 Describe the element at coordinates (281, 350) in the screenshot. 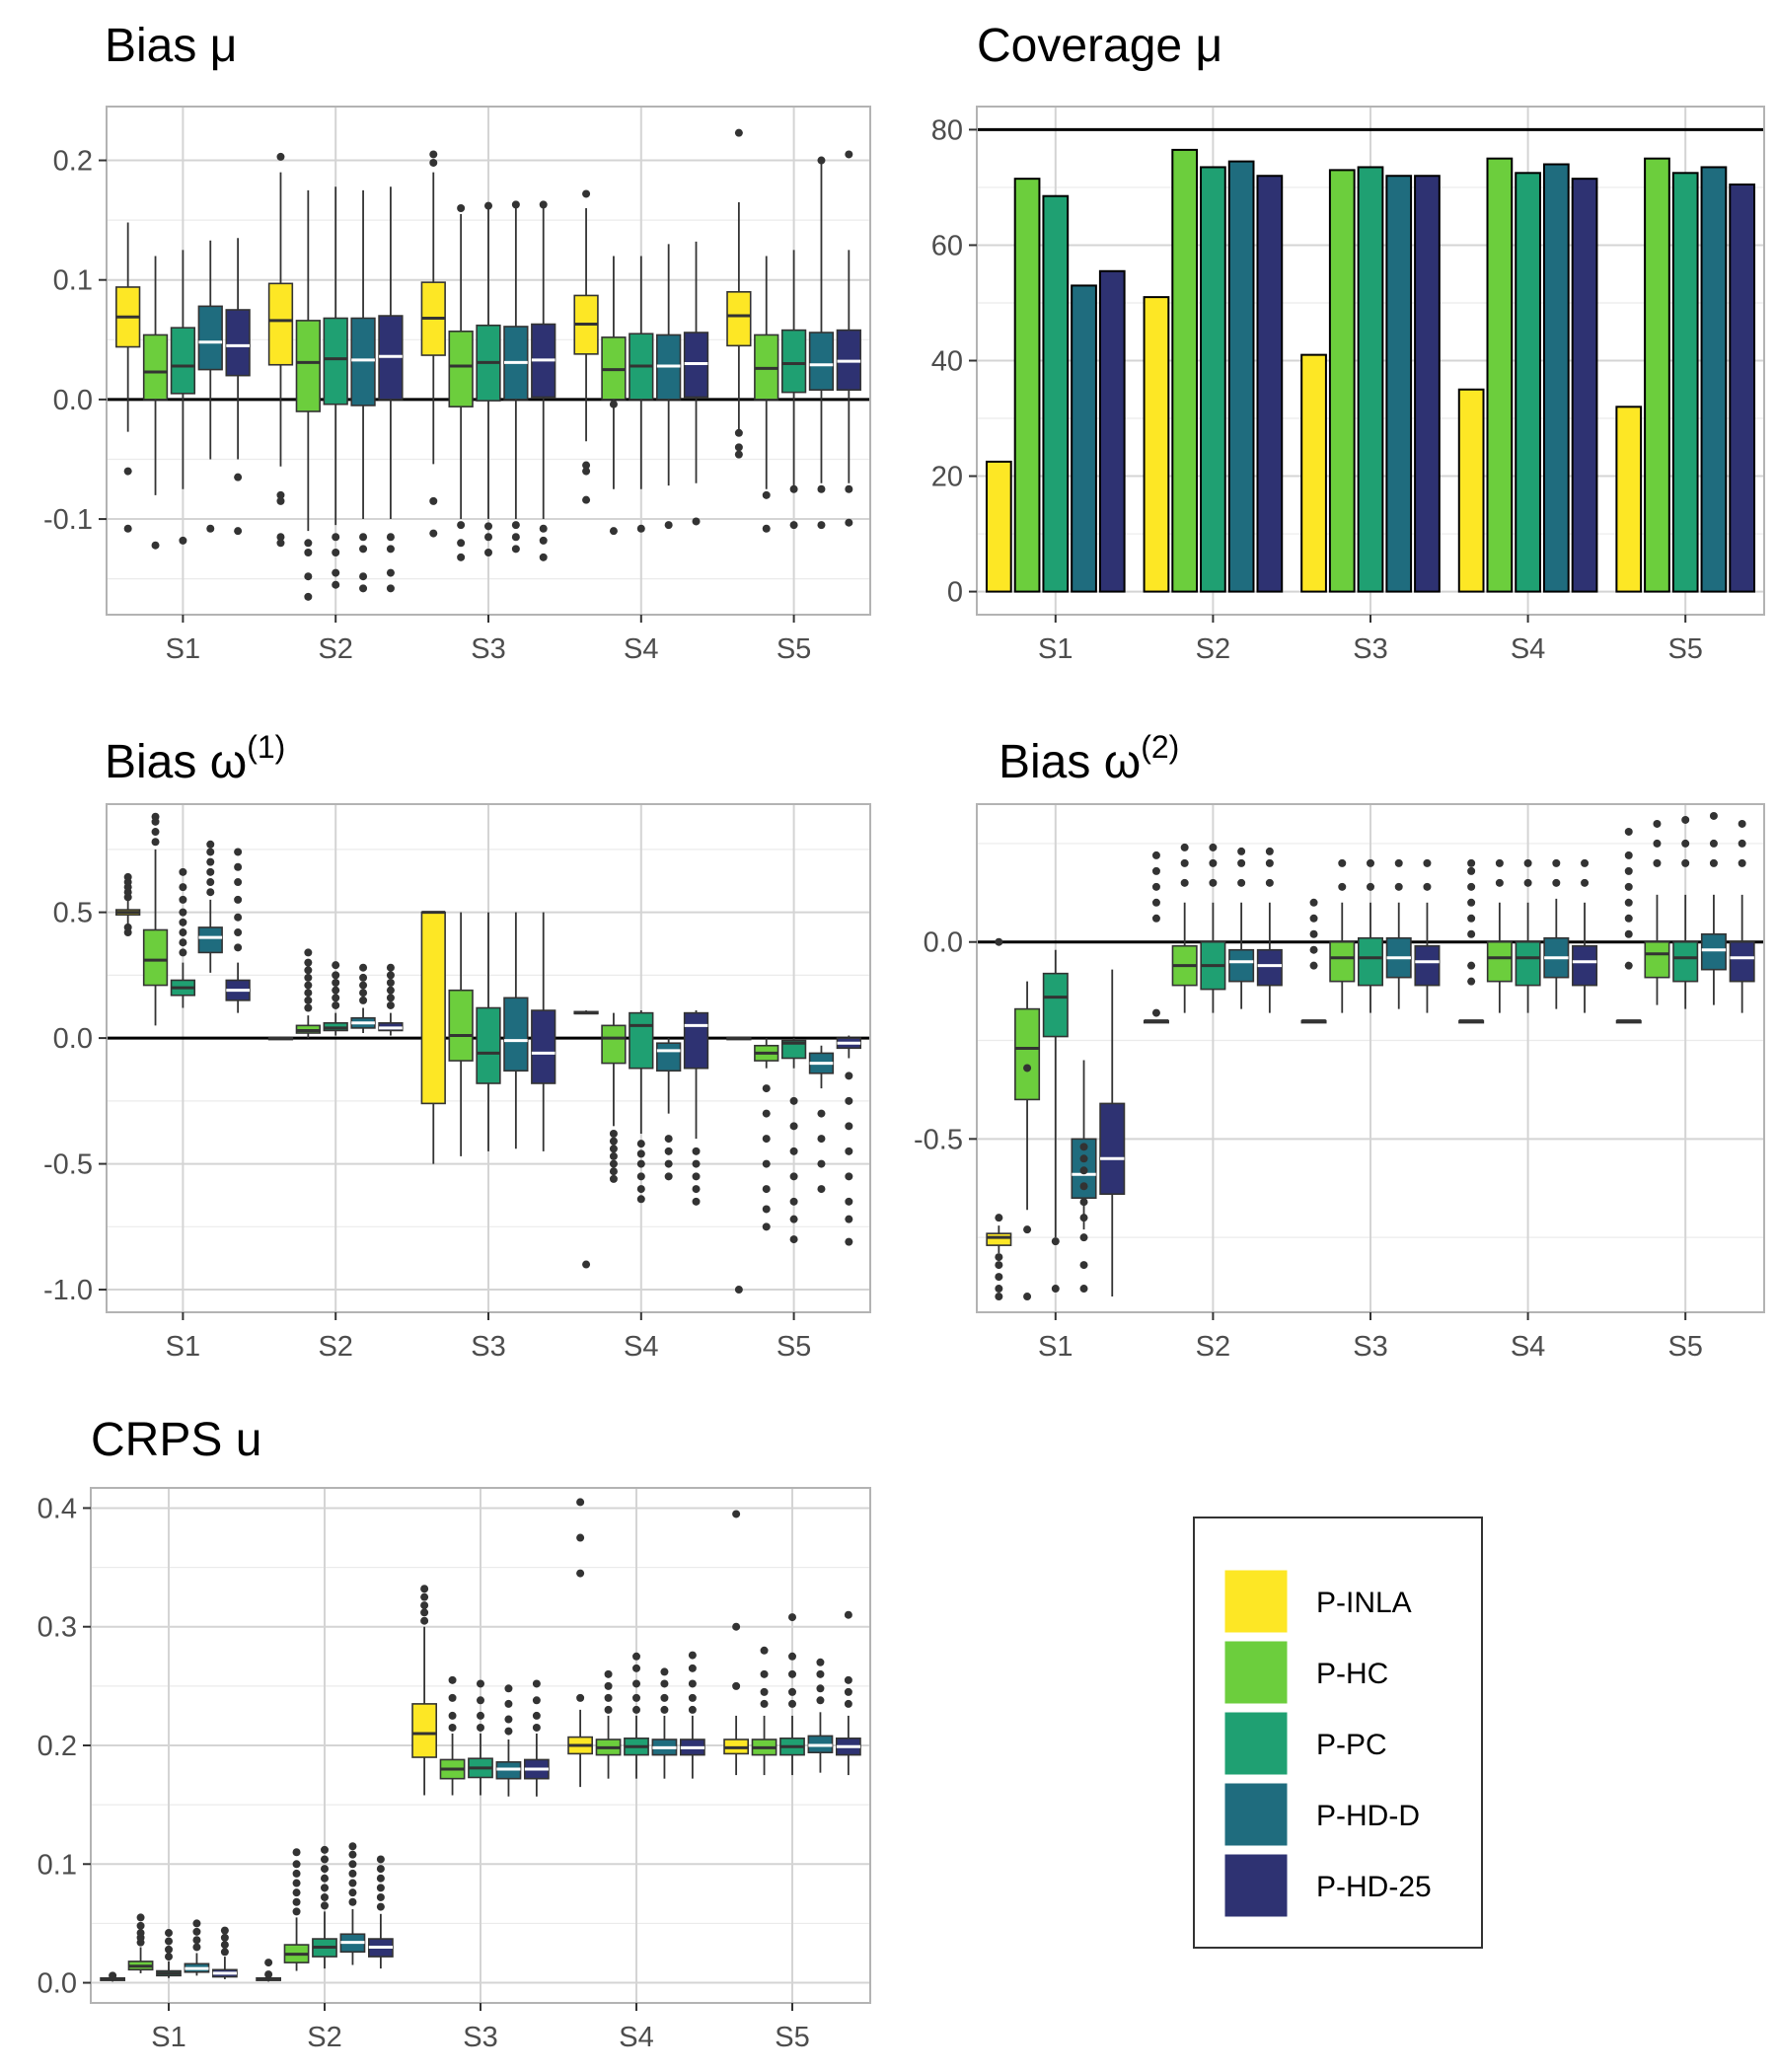

I see `box-p-inla-s2` at that location.